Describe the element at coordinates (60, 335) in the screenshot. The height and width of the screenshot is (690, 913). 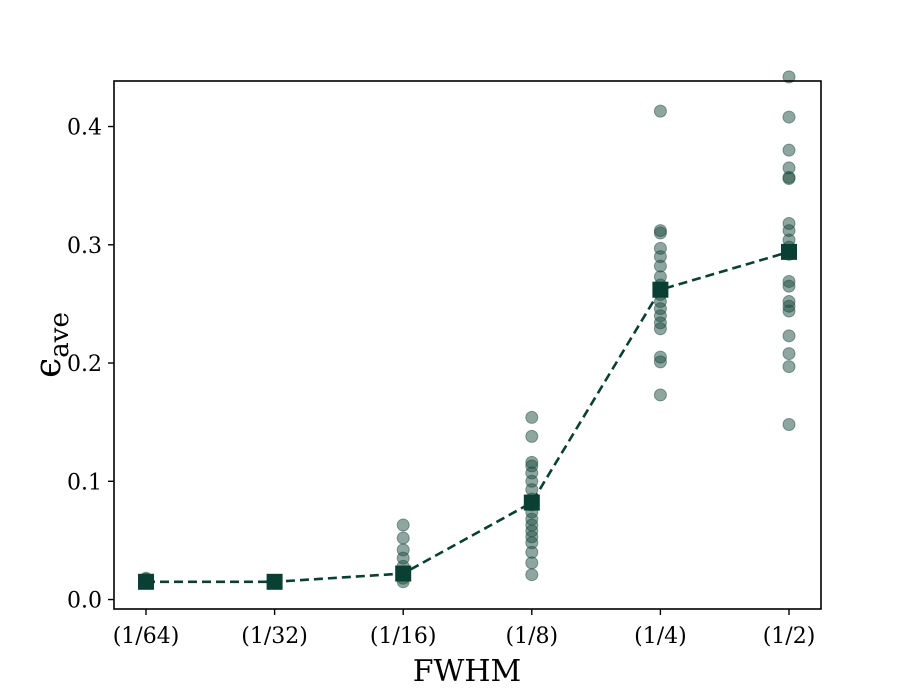
I see `y-axis-label-subscript: ave` at that location.